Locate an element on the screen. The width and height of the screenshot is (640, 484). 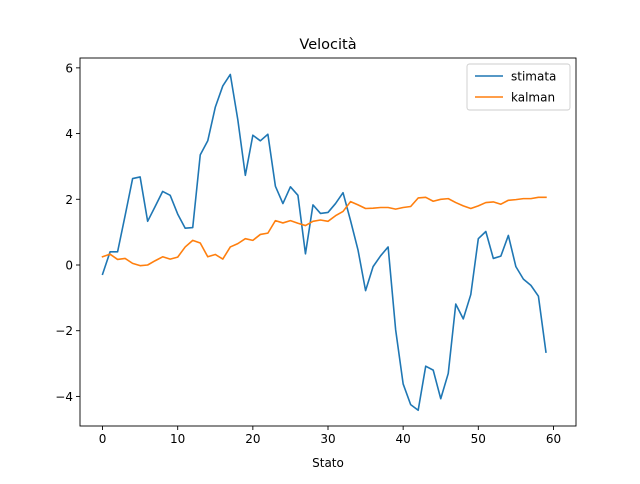
x-tick-label: 10 is located at coordinates (177, 439).